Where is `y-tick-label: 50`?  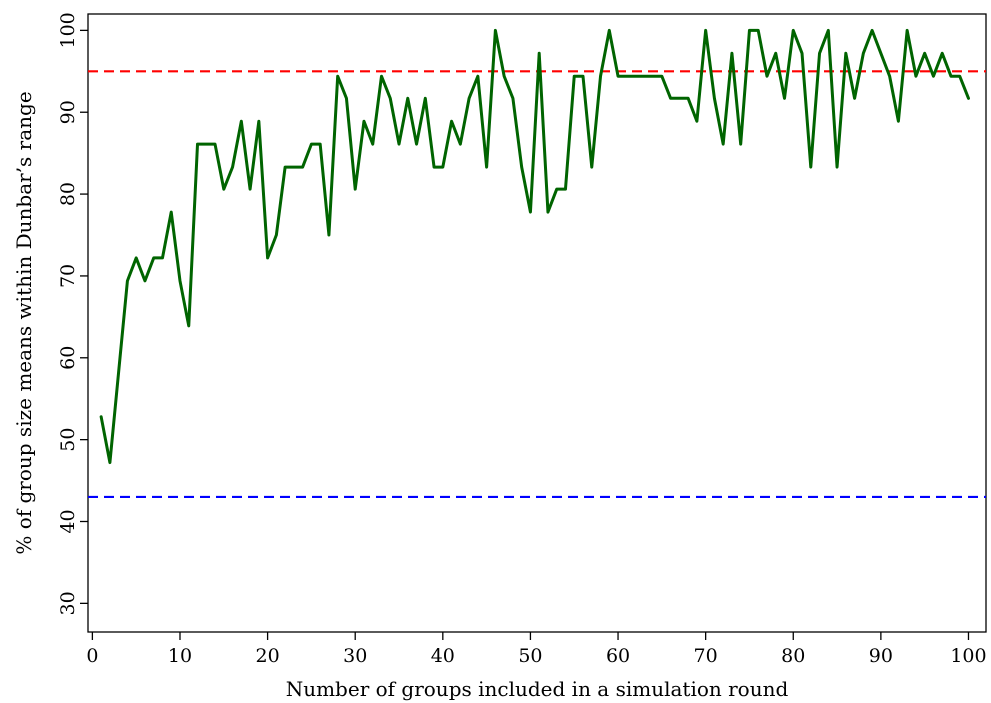 y-tick-label: 50 is located at coordinates (68, 440).